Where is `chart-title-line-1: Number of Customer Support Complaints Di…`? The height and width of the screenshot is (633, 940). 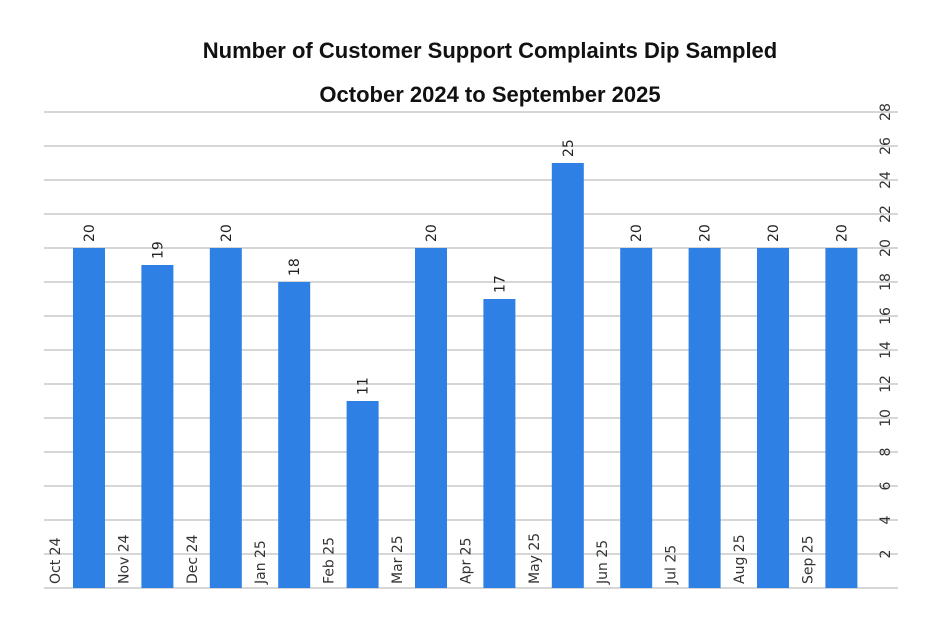
chart-title-line-1: Number of Customer Support Complaints Di… is located at coordinates (490, 50).